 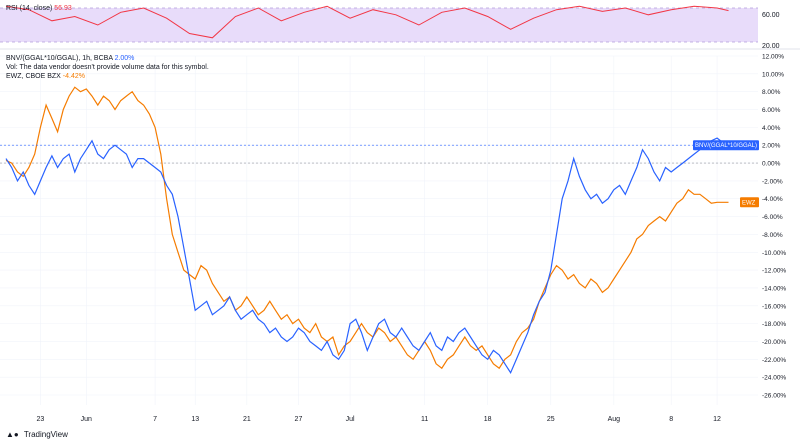 I want to click on x-tick-label: 7, so click(x=155, y=419).